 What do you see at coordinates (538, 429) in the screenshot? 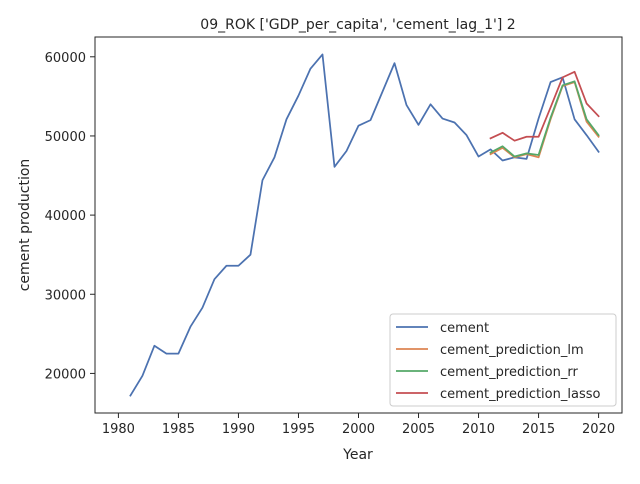
I see `x-tick-label: 2015` at bounding box center [538, 429].